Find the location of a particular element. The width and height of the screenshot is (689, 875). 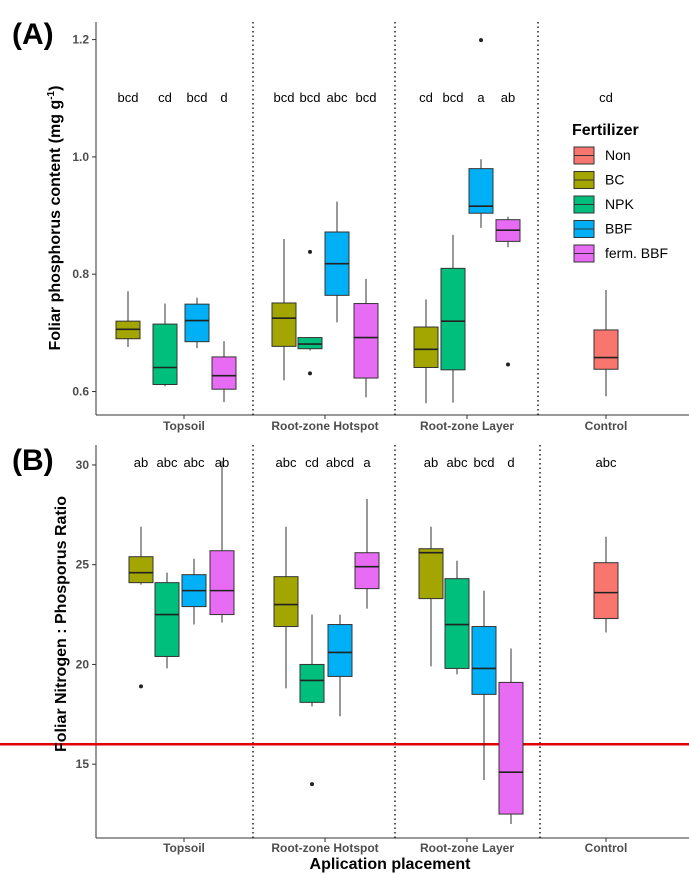

legend-title: Fertilizer is located at coordinates (605, 130).